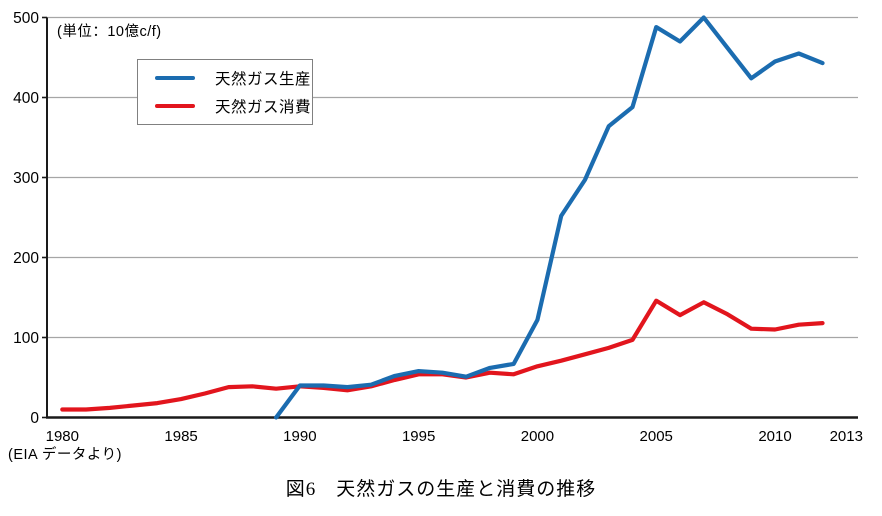  I want to click on y-tick-label: 100, so click(26, 338).